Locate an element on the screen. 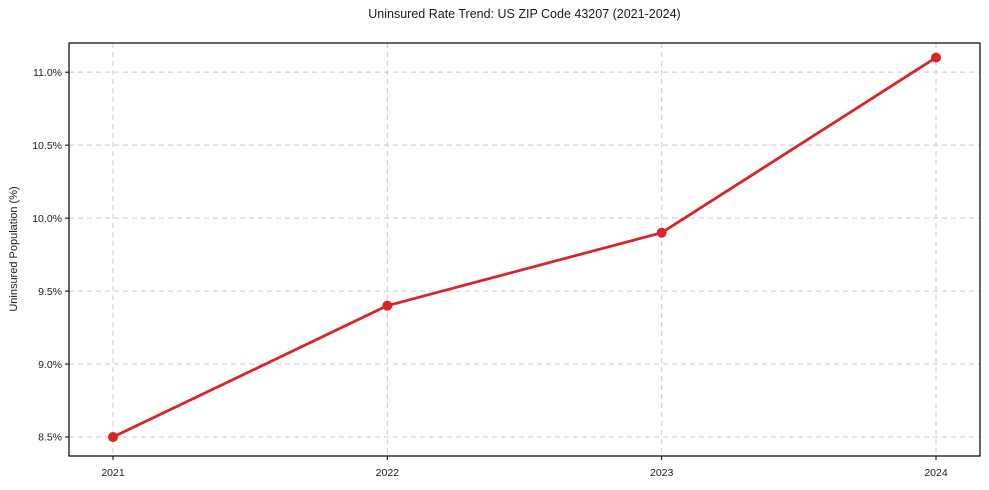 The image size is (989, 490). y-tick-label: 9.5% is located at coordinates (50, 292).